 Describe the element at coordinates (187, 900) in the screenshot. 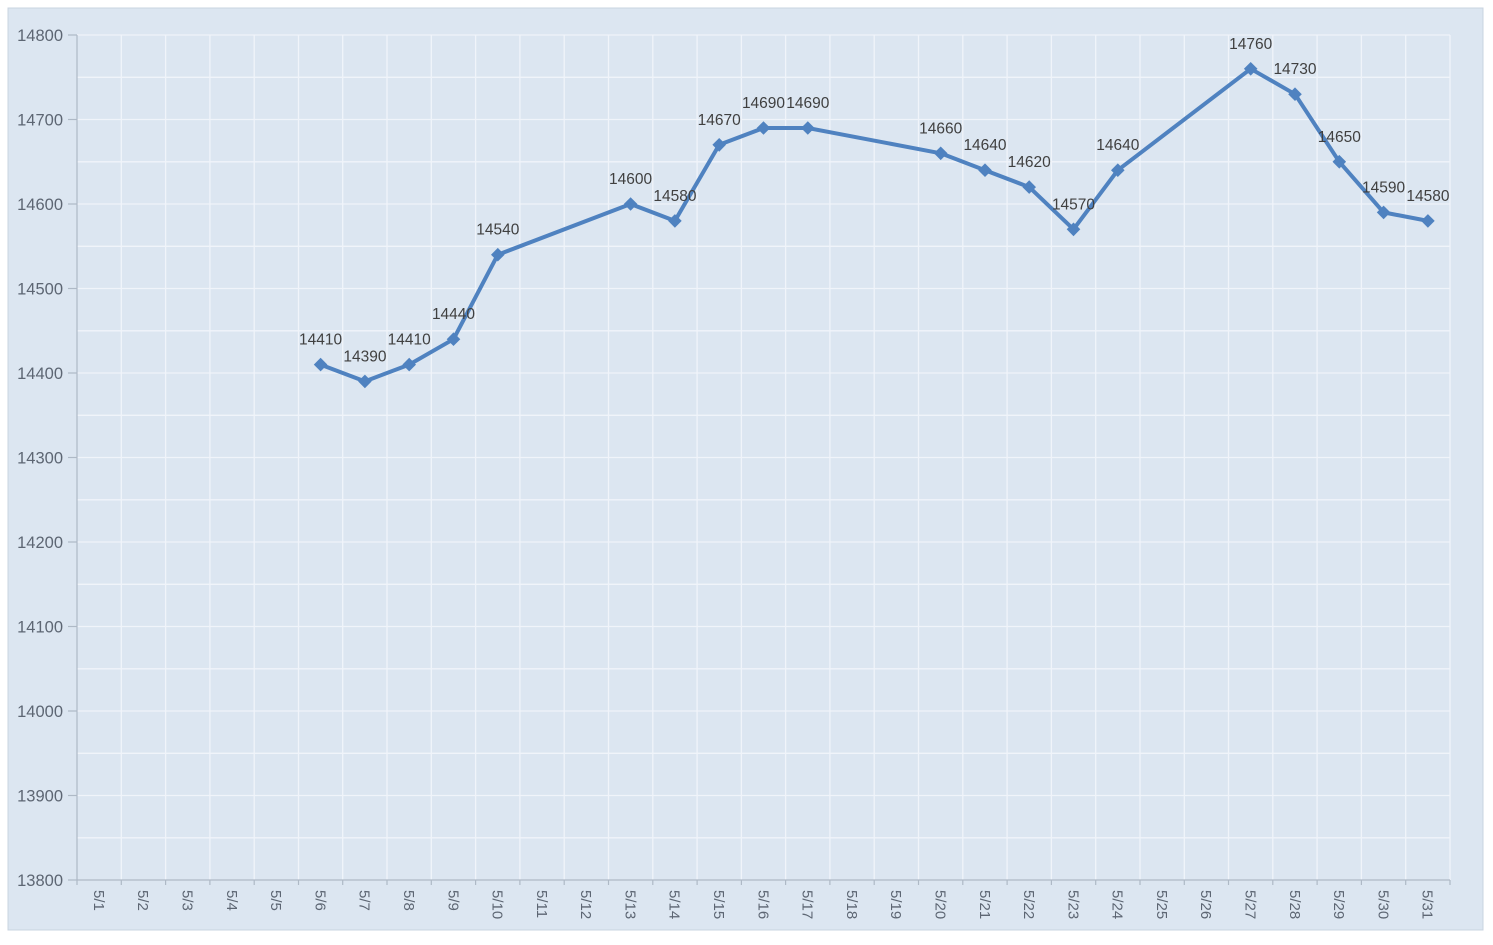

I see `x-axis-tick-label: 5/3` at that location.